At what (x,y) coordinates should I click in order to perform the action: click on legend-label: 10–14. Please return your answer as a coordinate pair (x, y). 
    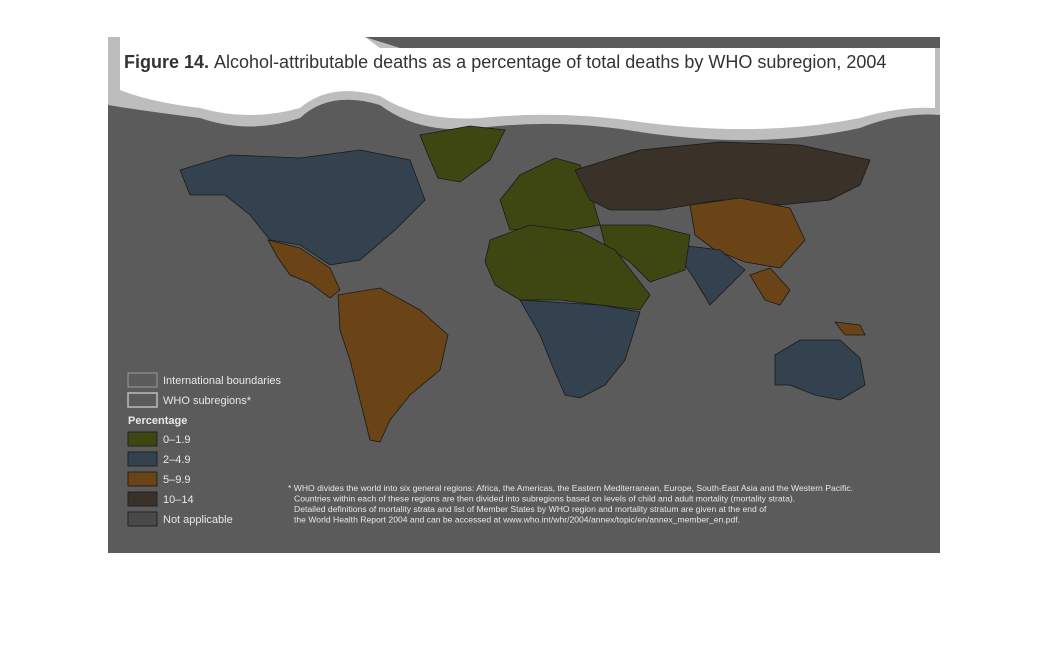
    Looking at the image, I should click on (178, 500).